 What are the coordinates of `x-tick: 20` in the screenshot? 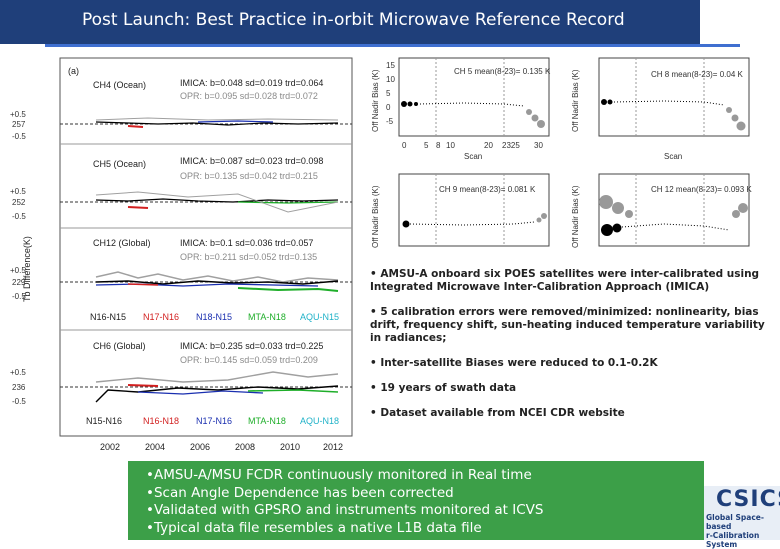 It's located at (488, 145).